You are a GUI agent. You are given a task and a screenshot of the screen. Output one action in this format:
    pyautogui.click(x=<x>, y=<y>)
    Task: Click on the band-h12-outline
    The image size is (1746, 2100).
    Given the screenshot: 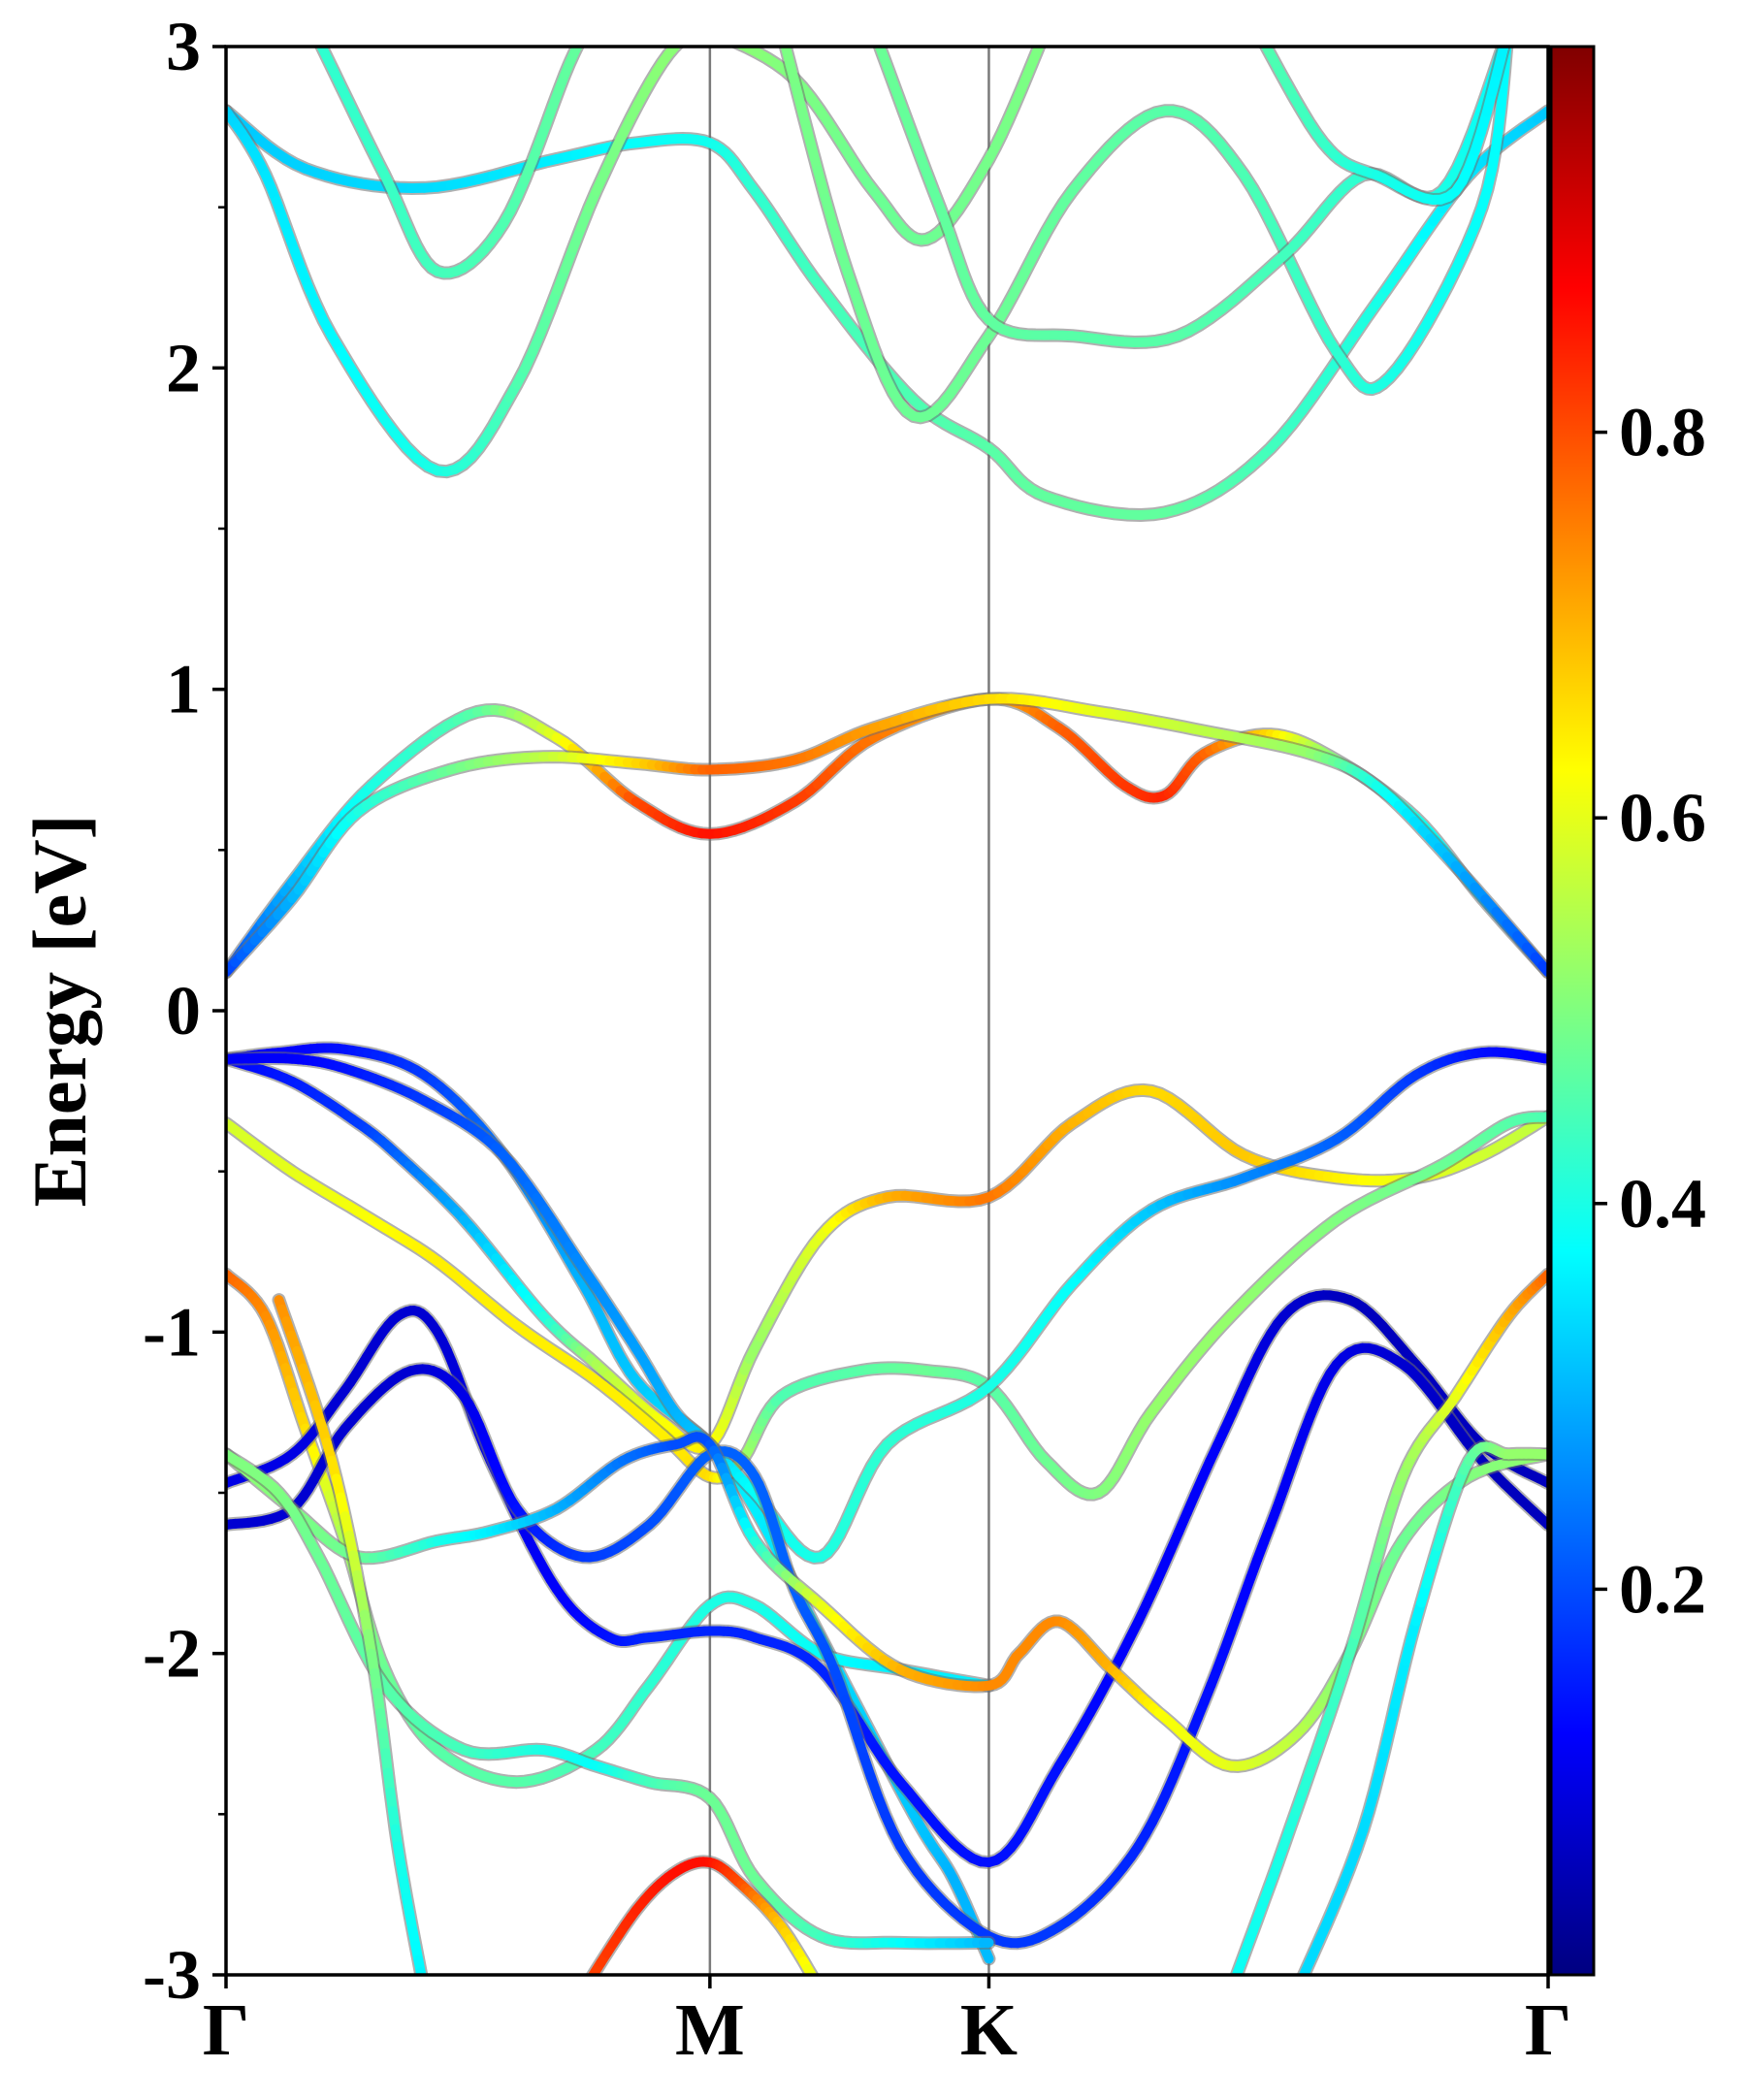 What is the action you would take?
    pyautogui.click(x=1389, y=1633)
    